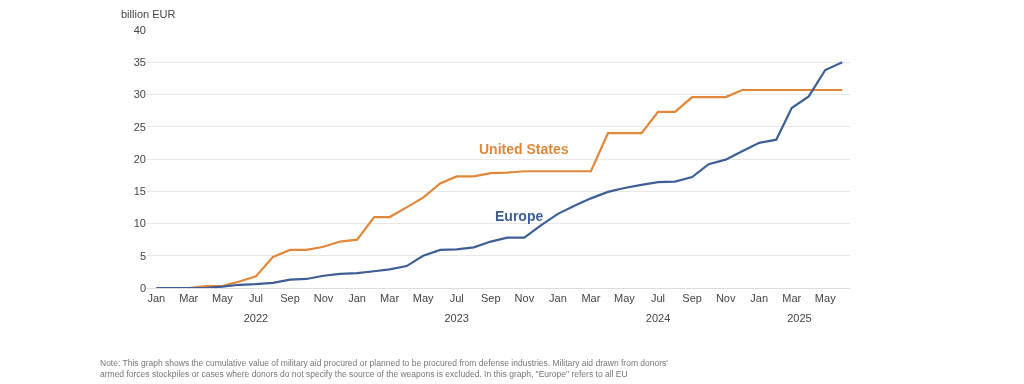 The width and height of the screenshot is (1024, 384). Describe the element at coordinates (456, 318) in the screenshot. I see `x2-tick-label: 2023` at that location.